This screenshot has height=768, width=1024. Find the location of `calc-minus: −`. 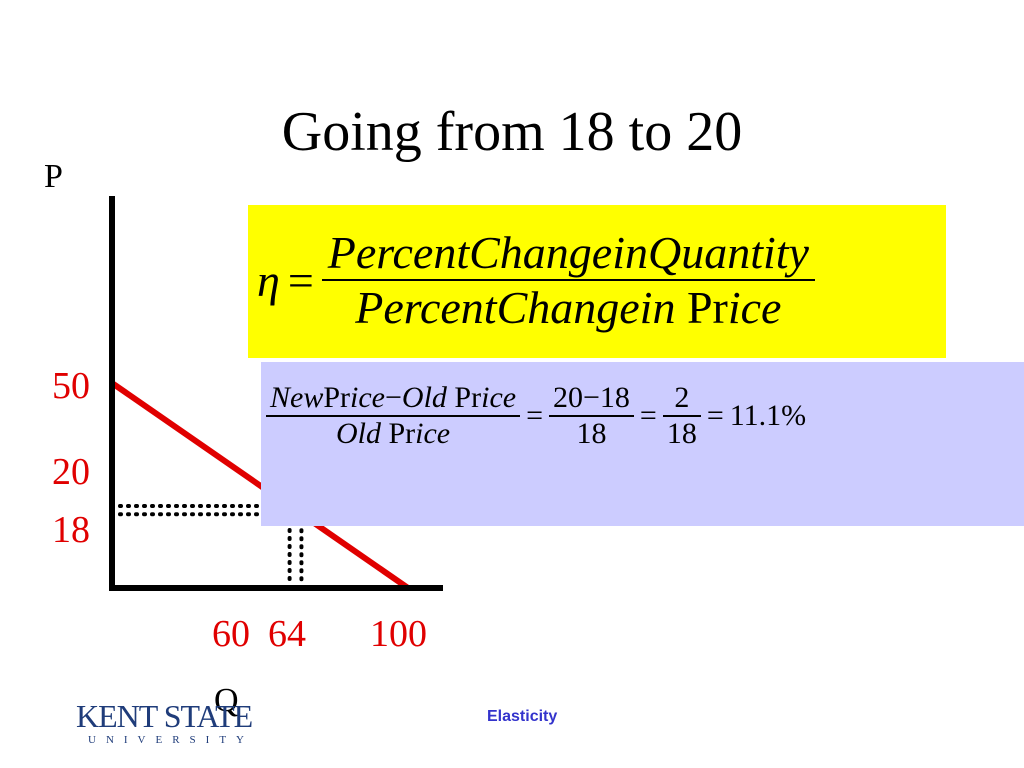

calc-minus: − is located at coordinates (393, 397).